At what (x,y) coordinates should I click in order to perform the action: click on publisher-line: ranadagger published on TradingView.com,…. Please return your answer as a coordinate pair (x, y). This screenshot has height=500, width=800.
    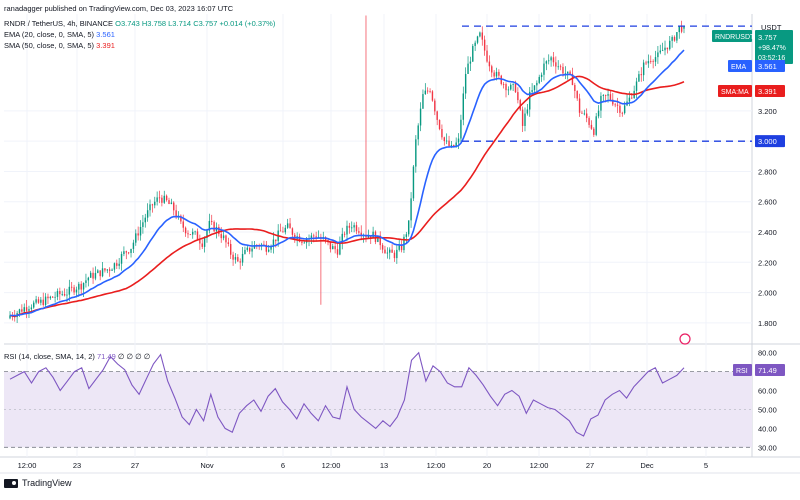
    Looking at the image, I should click on (119, 8).